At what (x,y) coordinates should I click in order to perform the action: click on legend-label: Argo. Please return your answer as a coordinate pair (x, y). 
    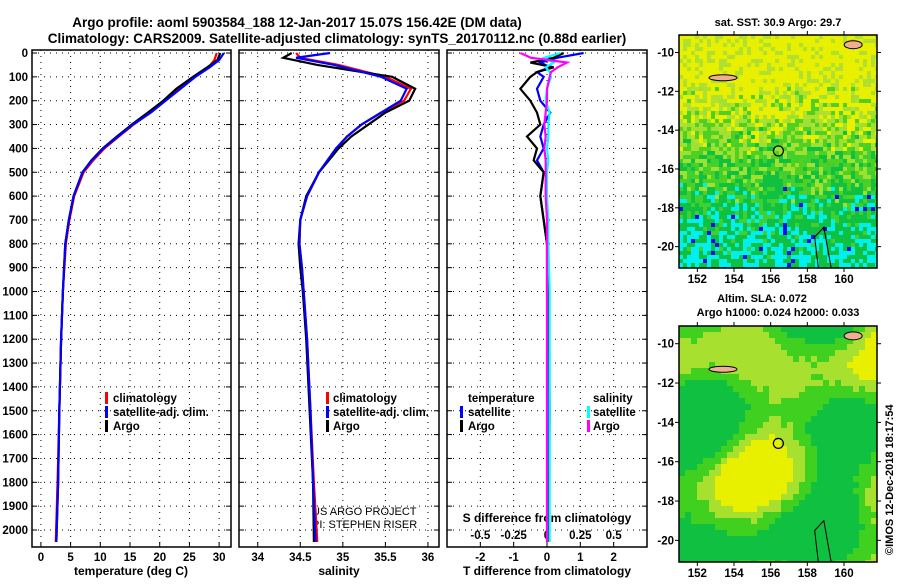
    Looking at the image, I should click on (606, 427).